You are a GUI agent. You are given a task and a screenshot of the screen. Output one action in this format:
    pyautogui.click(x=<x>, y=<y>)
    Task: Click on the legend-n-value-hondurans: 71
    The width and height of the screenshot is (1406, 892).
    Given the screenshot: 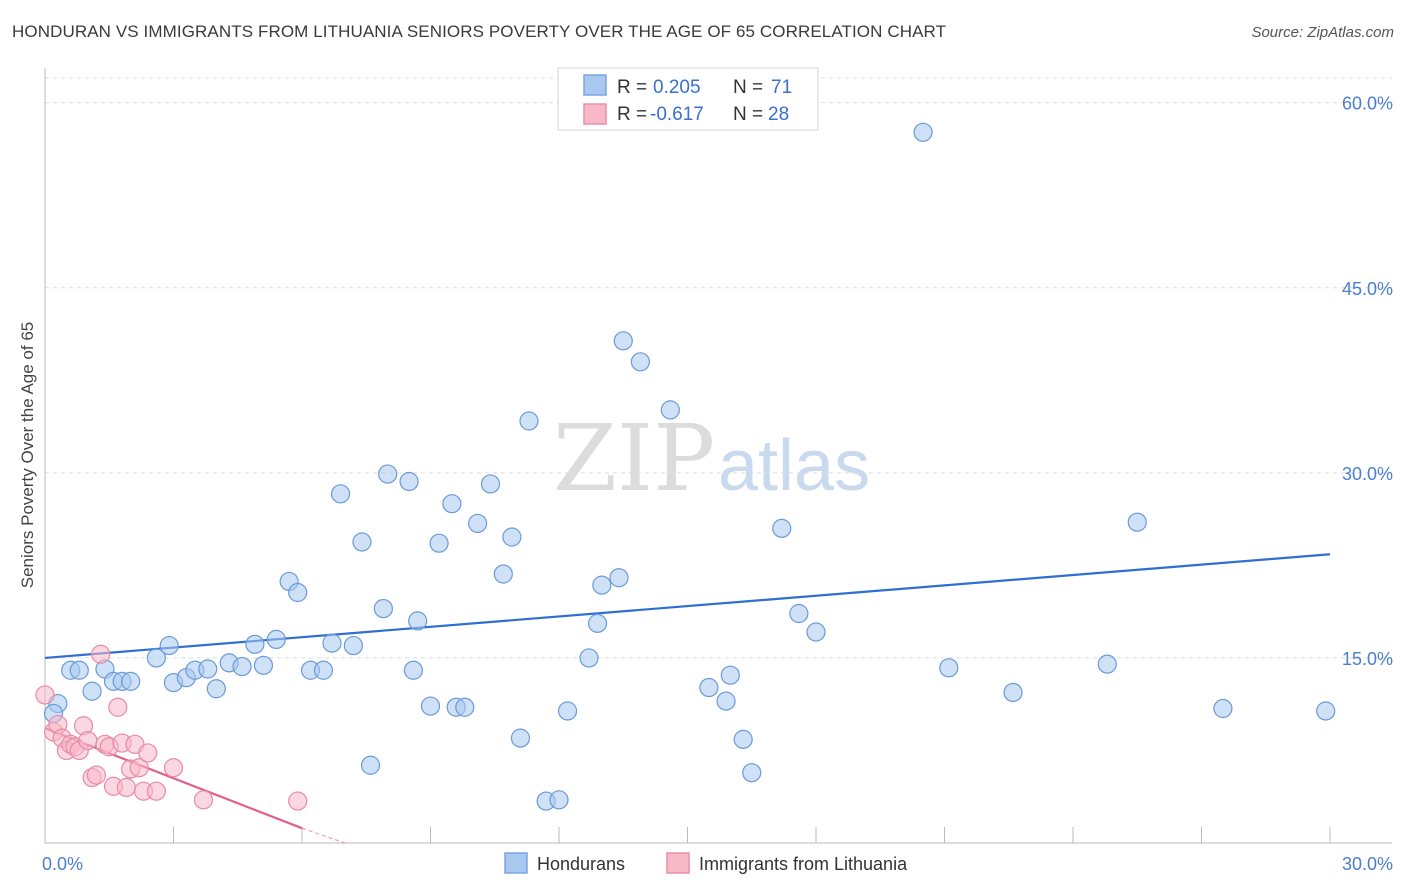 What is the action you would take?
    pyautogui.click(x=781, y=87)
    